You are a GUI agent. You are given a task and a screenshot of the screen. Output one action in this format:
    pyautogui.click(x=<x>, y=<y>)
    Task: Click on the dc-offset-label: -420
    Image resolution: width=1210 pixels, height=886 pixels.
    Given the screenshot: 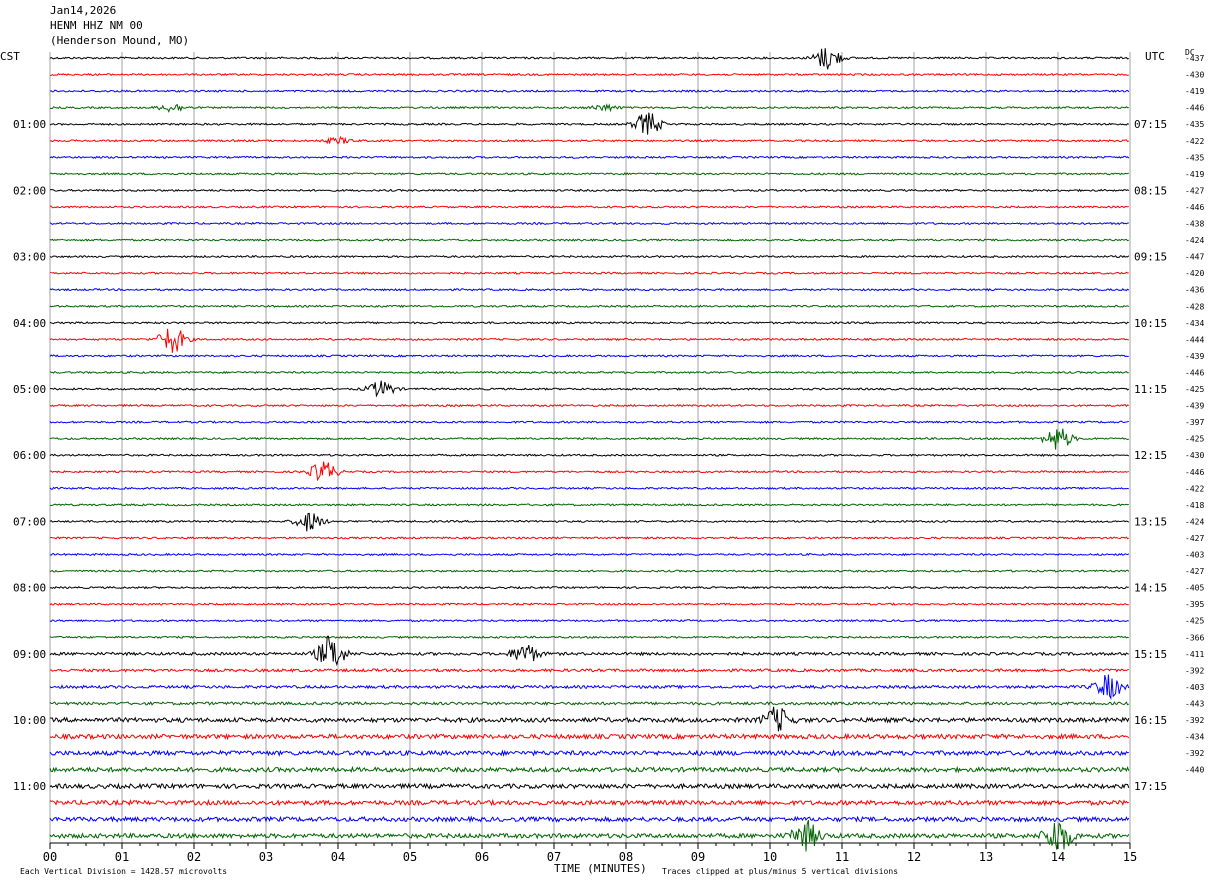 What is the action you would take?
    pyautogui.click(x=1194, y=273)
    